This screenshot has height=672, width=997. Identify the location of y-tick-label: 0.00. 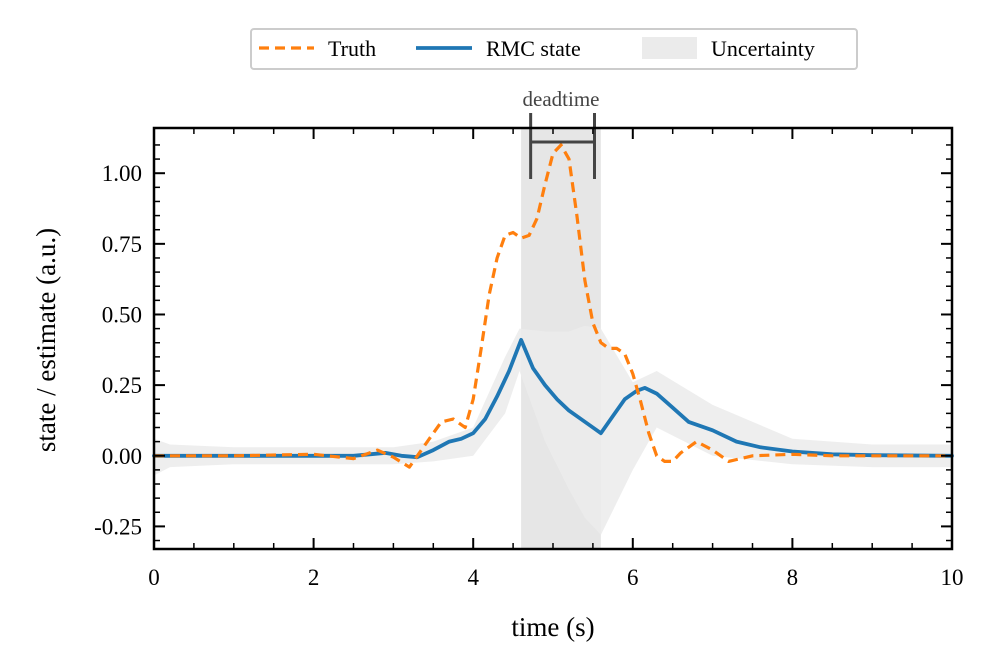
(122, 456).